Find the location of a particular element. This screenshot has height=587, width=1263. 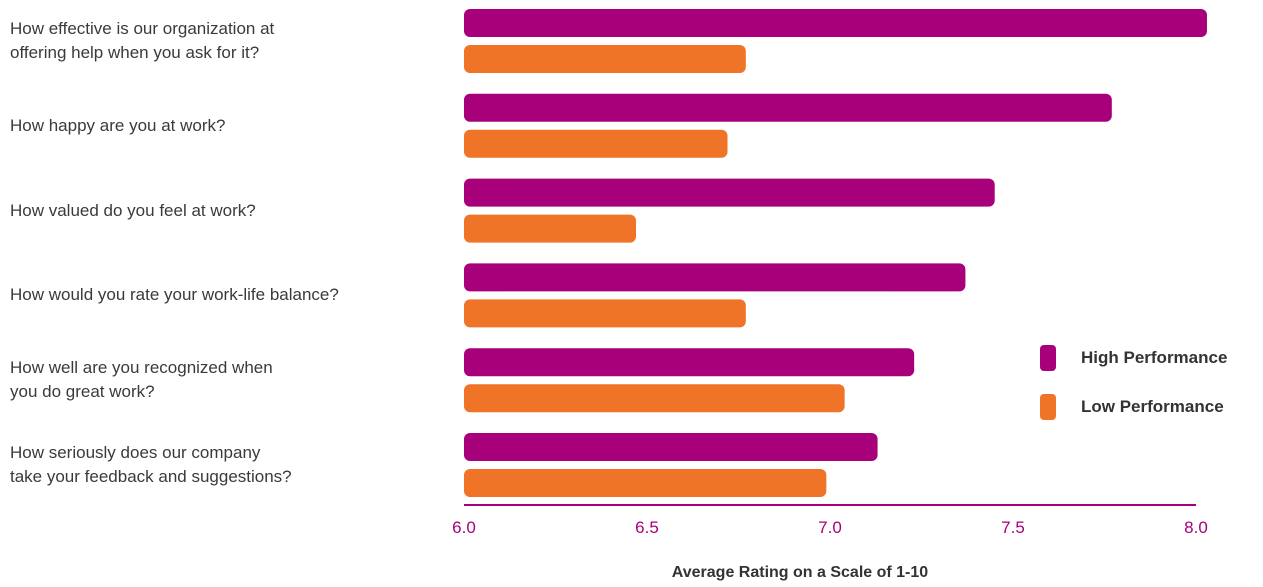

category-label-2: How valued do you feel at work? is located at coordinates (133, 210).